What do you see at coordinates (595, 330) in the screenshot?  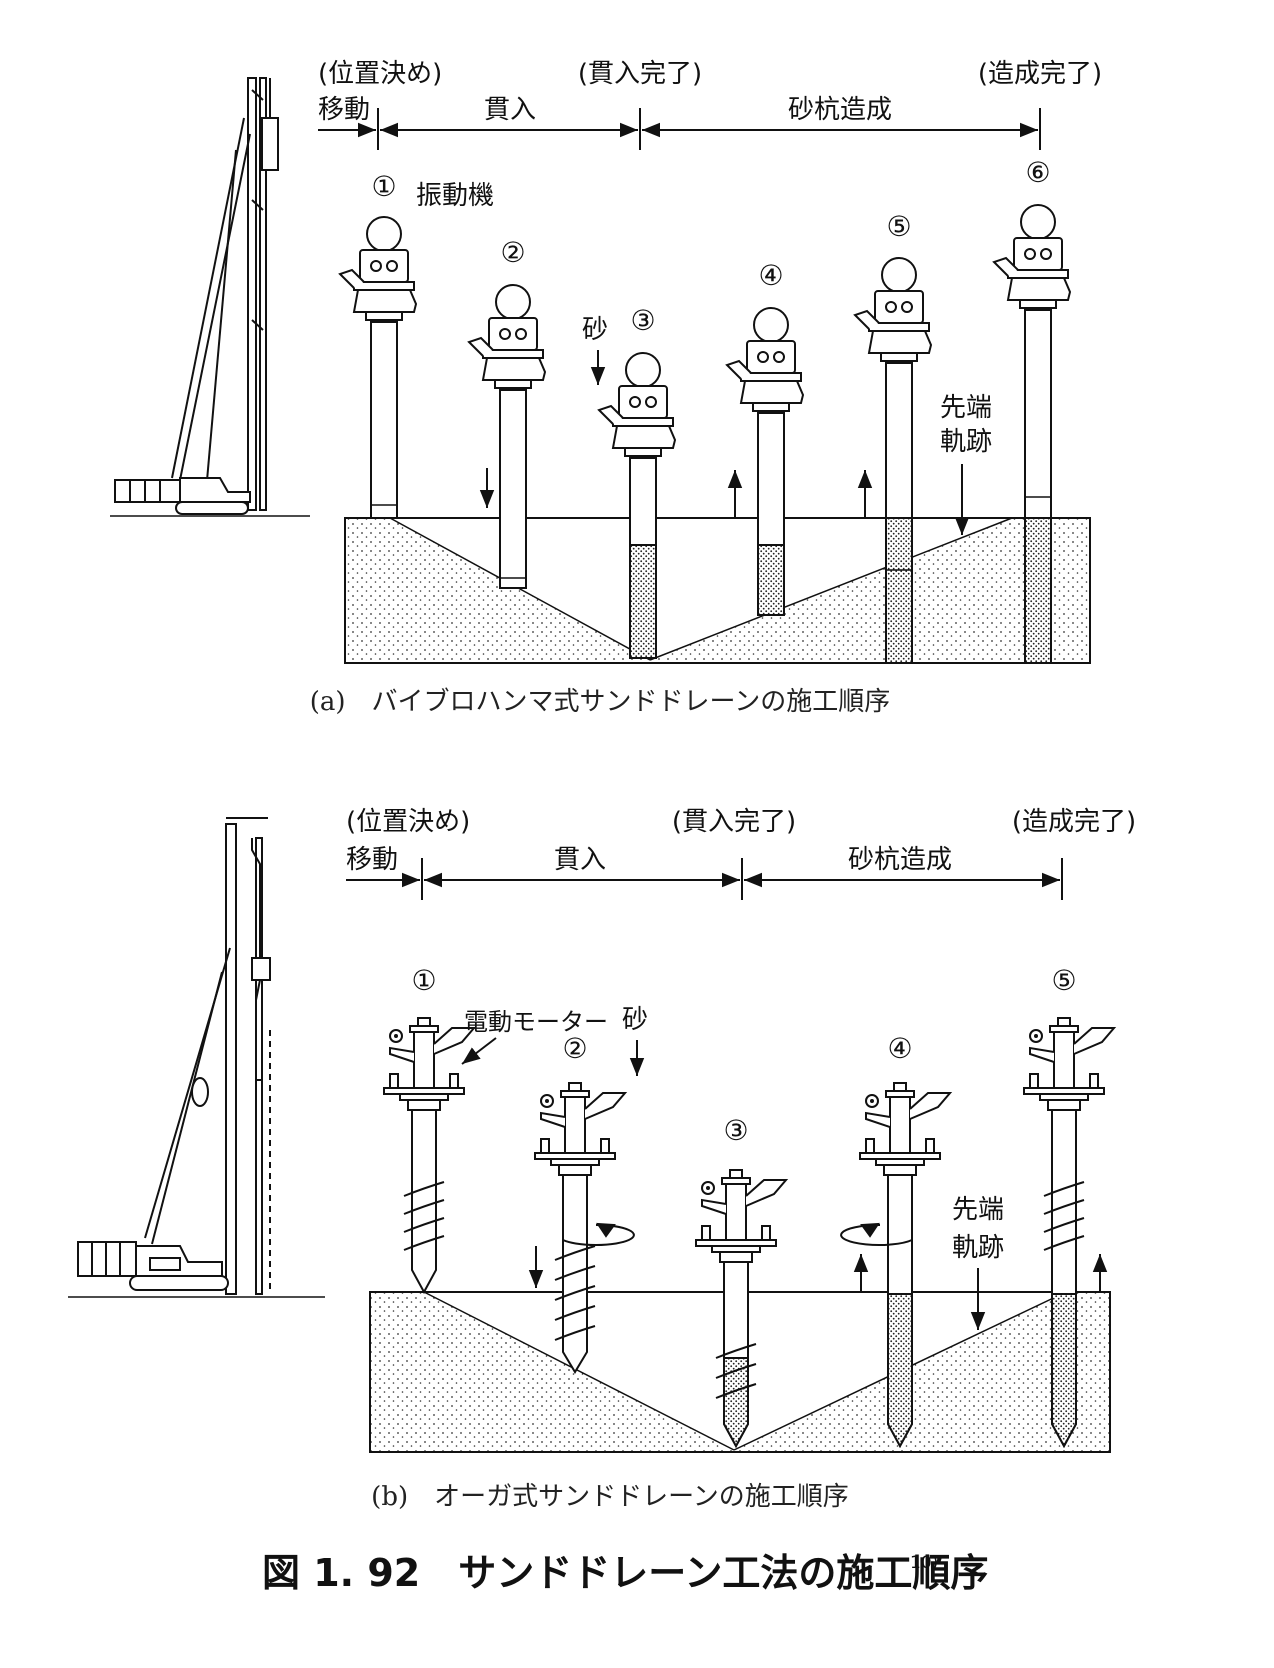 I see `sand-label-a: 砂` at bounding box center [595, 330].